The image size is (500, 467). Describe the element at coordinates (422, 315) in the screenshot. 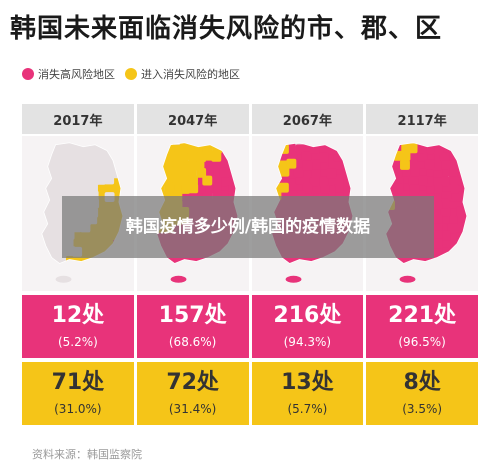

I see `high-risk-count: 221处` at that location.